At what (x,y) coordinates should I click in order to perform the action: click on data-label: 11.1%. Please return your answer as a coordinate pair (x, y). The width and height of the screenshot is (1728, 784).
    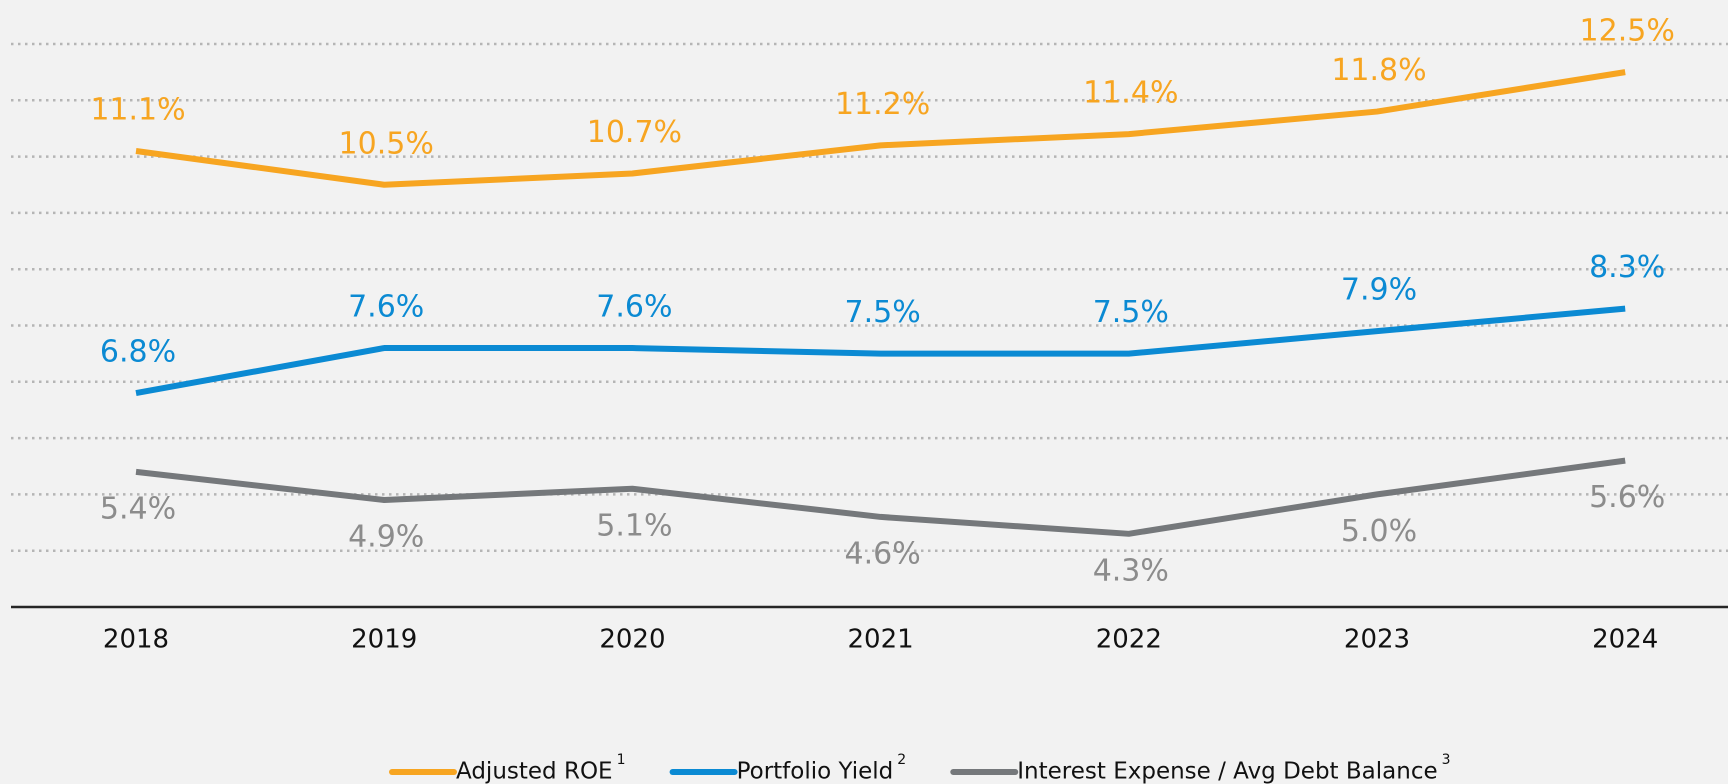
    Looking at the image, I should click on (137, 109).